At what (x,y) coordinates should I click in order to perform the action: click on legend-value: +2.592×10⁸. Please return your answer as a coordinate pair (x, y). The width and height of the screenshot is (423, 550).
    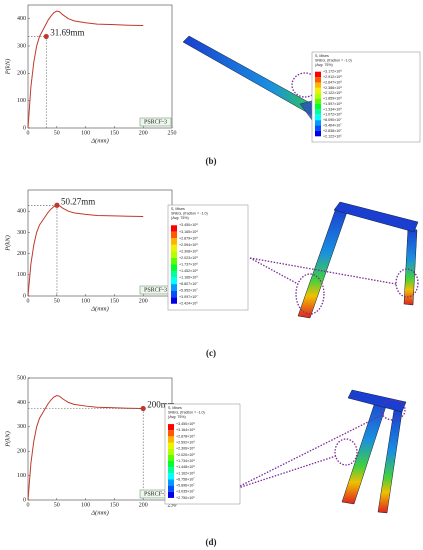
    Looking at the image, I should click on (185, 442).